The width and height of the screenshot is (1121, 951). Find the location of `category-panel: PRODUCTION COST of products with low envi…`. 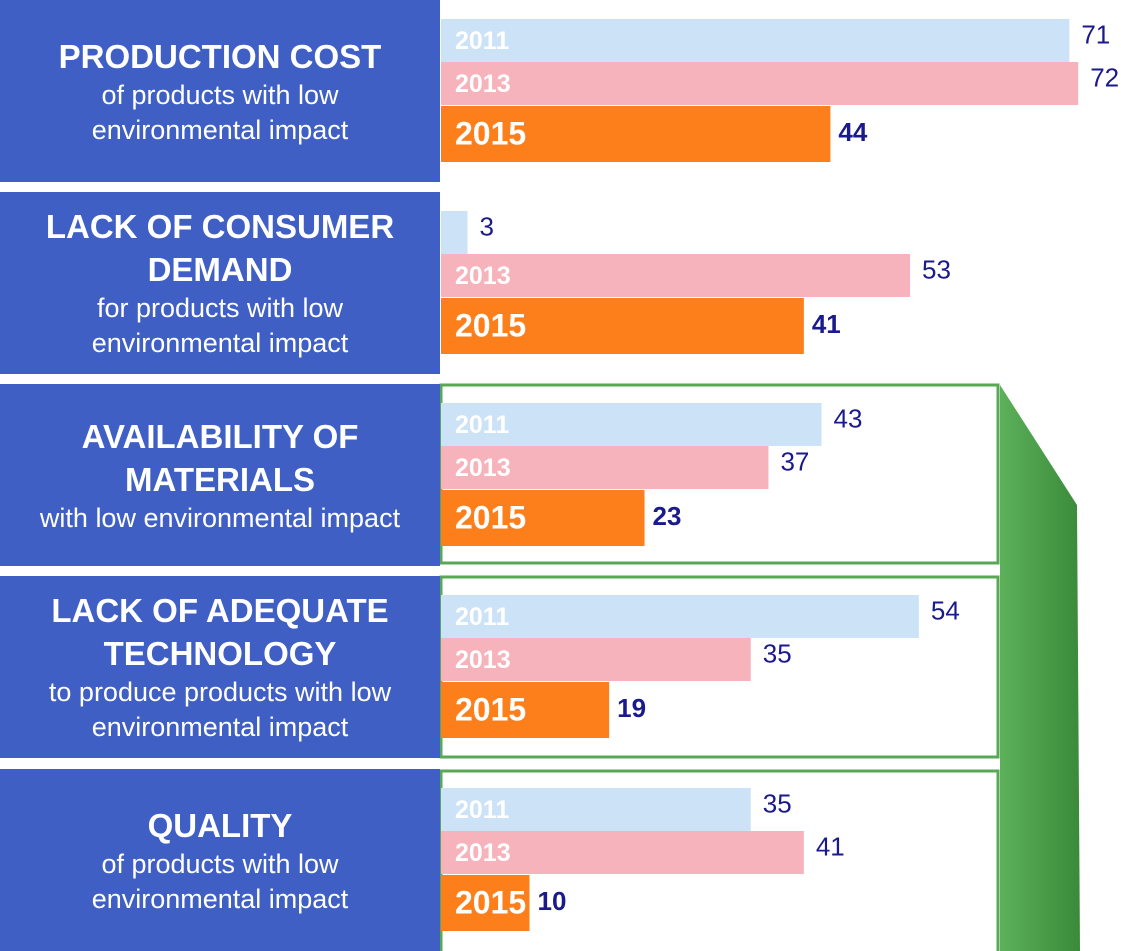

category-panel: PRODUCTION COST of products with low envi… is located at coordinates (220, 91).